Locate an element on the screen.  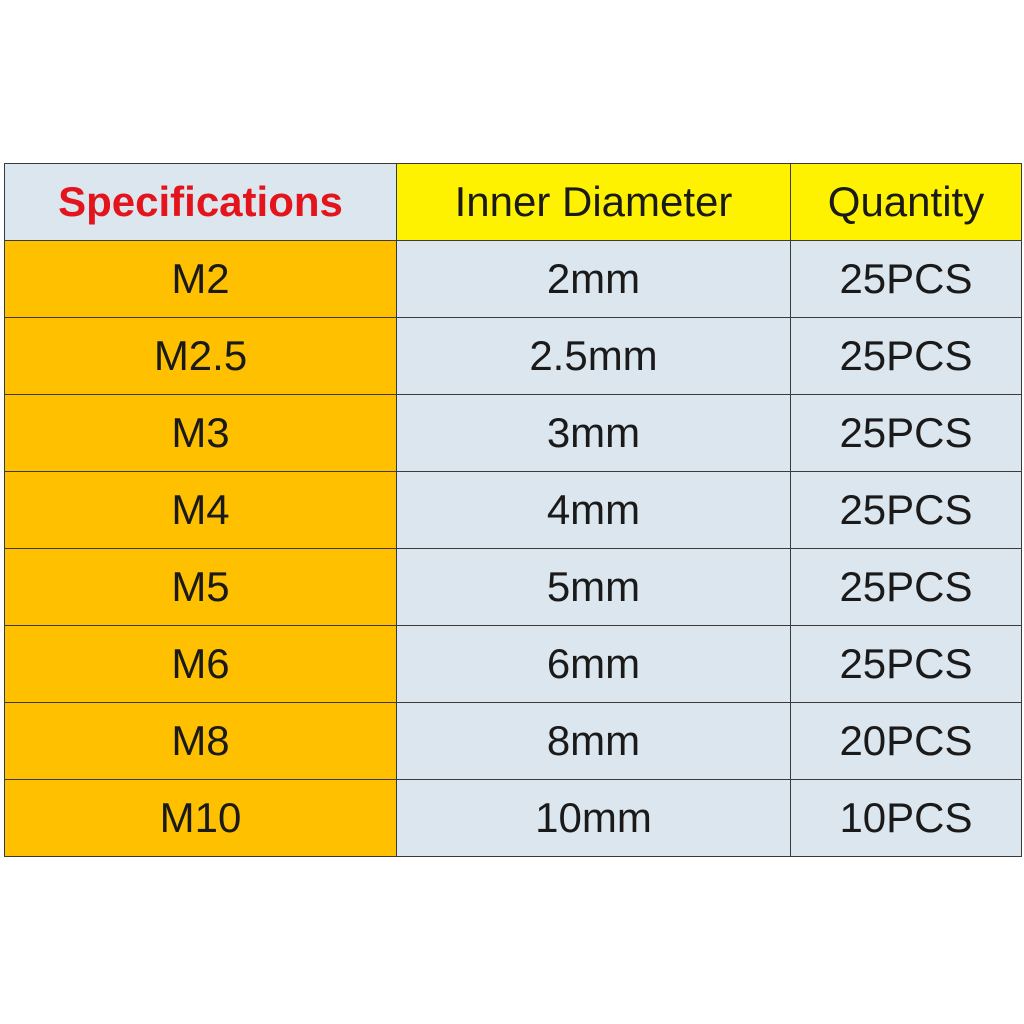
table-row: M2.5 2.5mm 25PCS is located at coordinates (513, 356).